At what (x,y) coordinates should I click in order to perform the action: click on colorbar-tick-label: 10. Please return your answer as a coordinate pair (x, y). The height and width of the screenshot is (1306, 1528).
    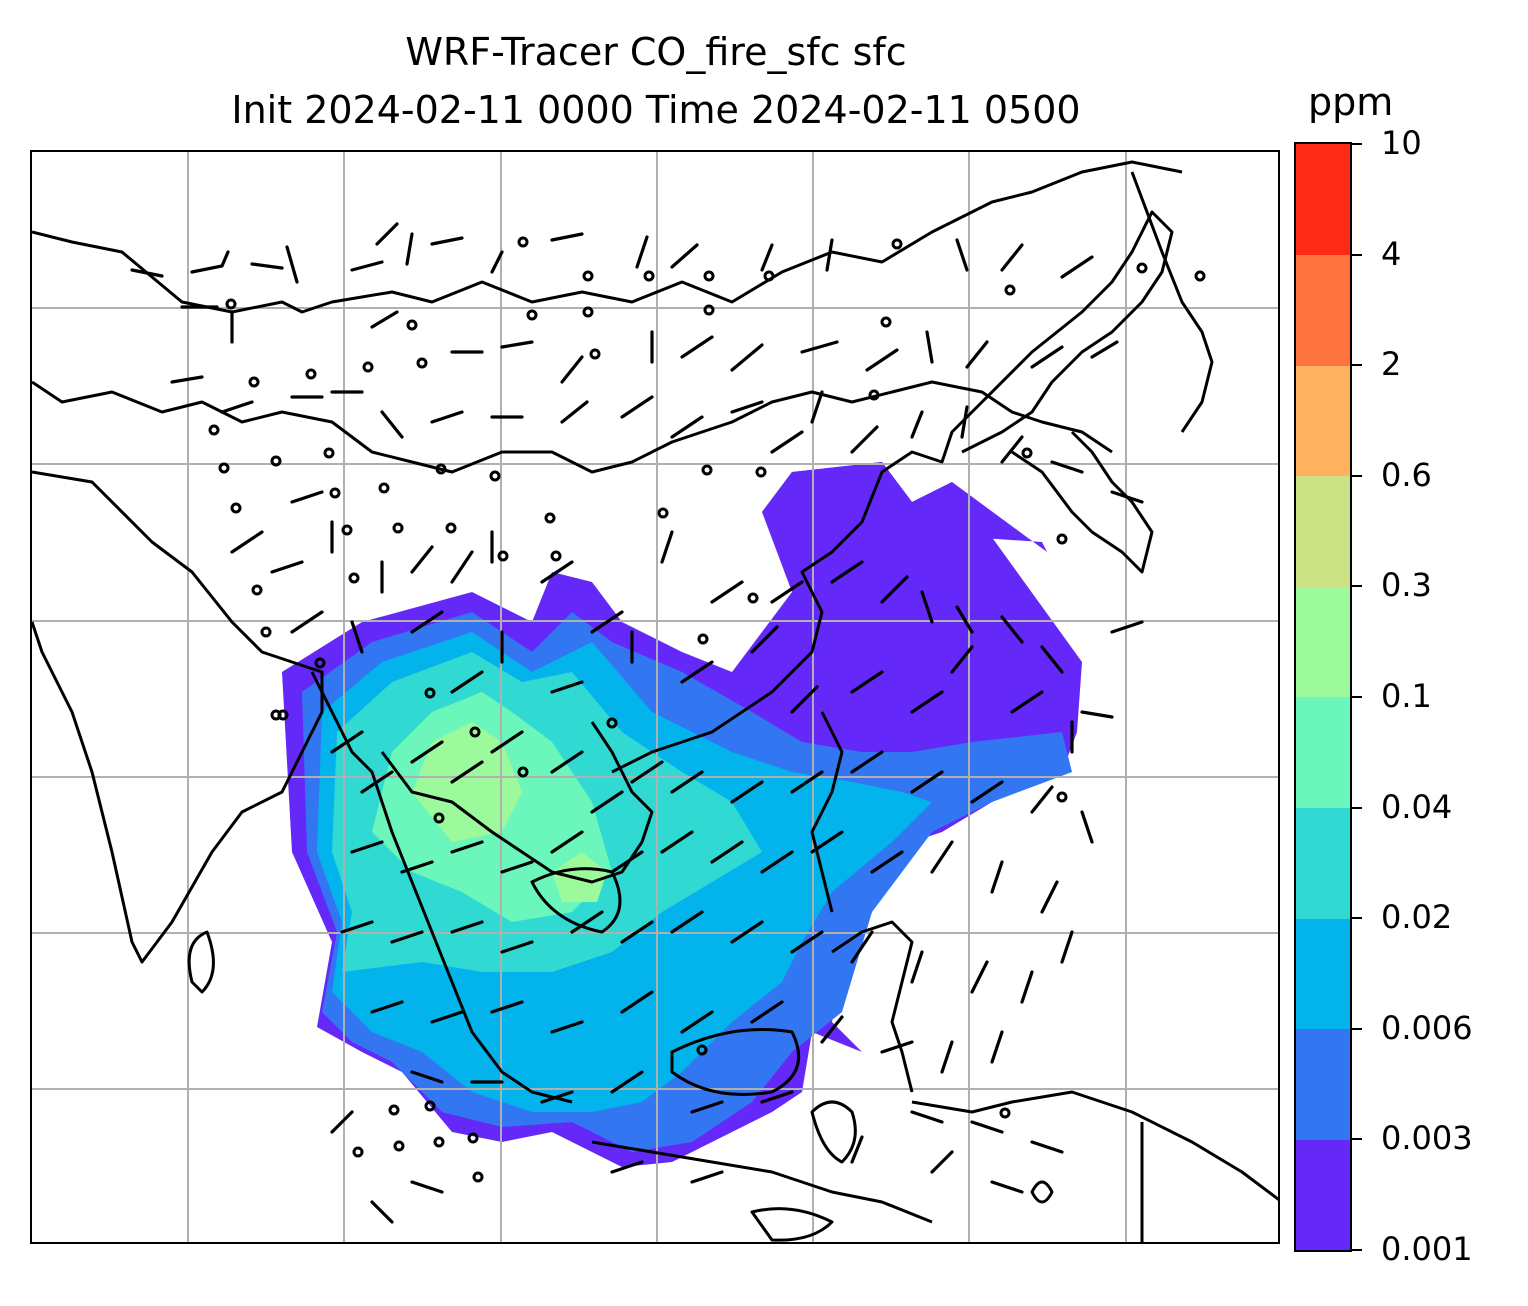
    Looking at the image, I should click on (1401, 143).